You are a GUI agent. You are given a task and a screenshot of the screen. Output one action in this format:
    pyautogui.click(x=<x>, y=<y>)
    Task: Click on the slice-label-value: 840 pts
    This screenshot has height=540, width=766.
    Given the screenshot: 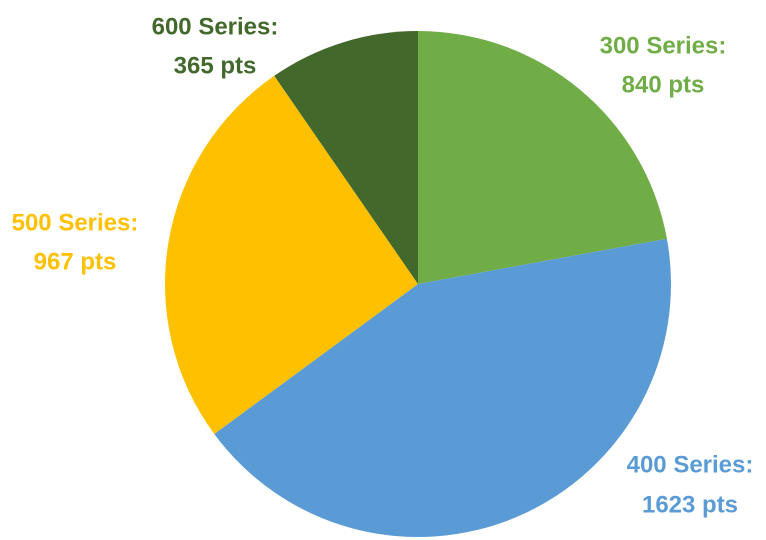 What is the action you would take?
    pyautogui.click(x=663, y=84)
    